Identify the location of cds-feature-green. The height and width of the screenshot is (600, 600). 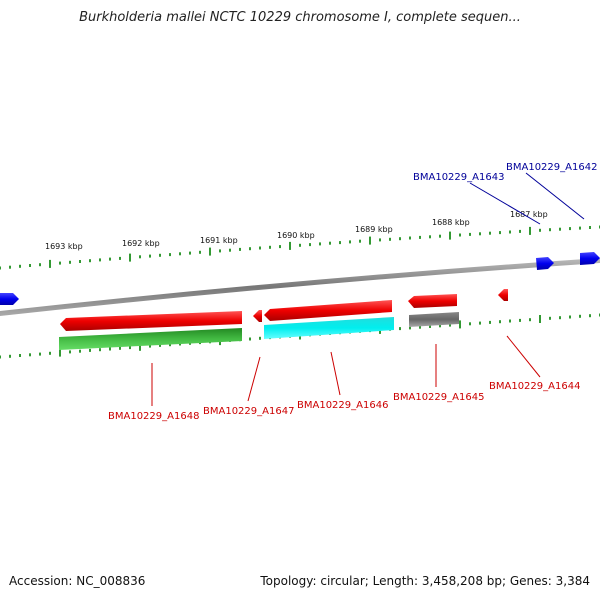
(150, 339).